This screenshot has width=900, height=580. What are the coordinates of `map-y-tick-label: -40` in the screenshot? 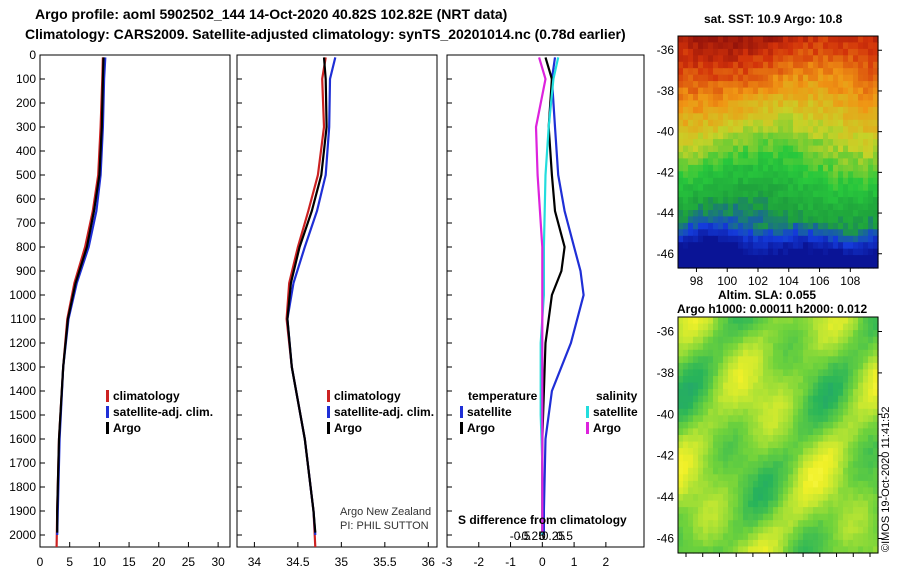 It's located at (666, 414).